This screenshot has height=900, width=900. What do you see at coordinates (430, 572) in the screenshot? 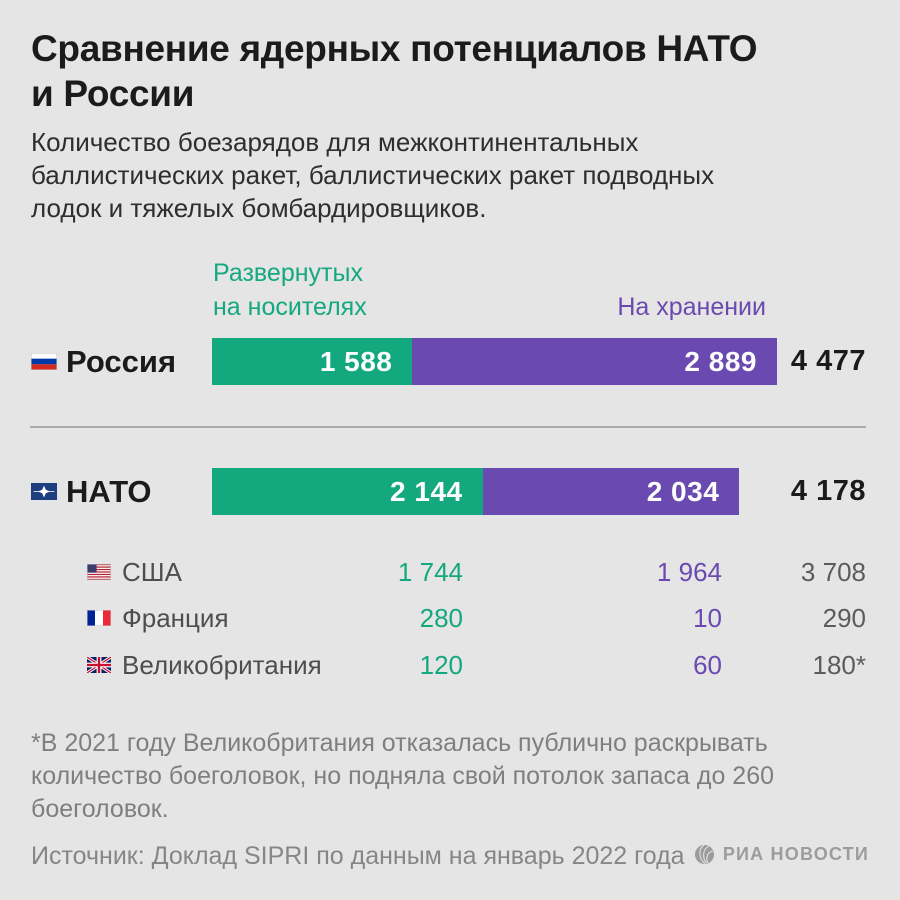
I see `usa-deployed-value: 1 744` at bounding box center [430, 572].